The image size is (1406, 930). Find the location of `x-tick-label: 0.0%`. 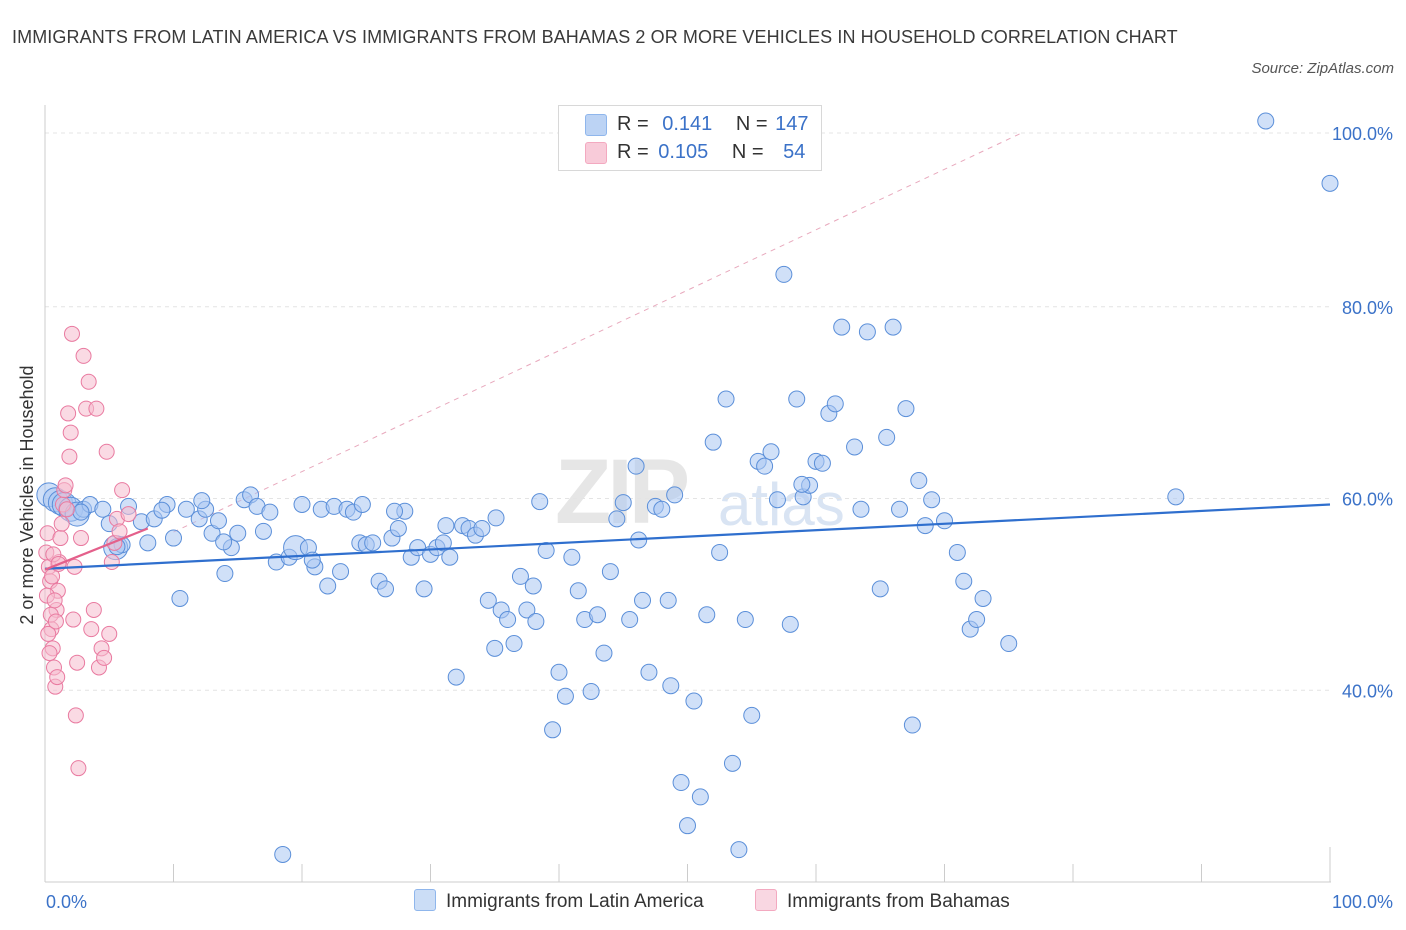

x-tick-label: 0.0% is located at coordinates (66, 902).